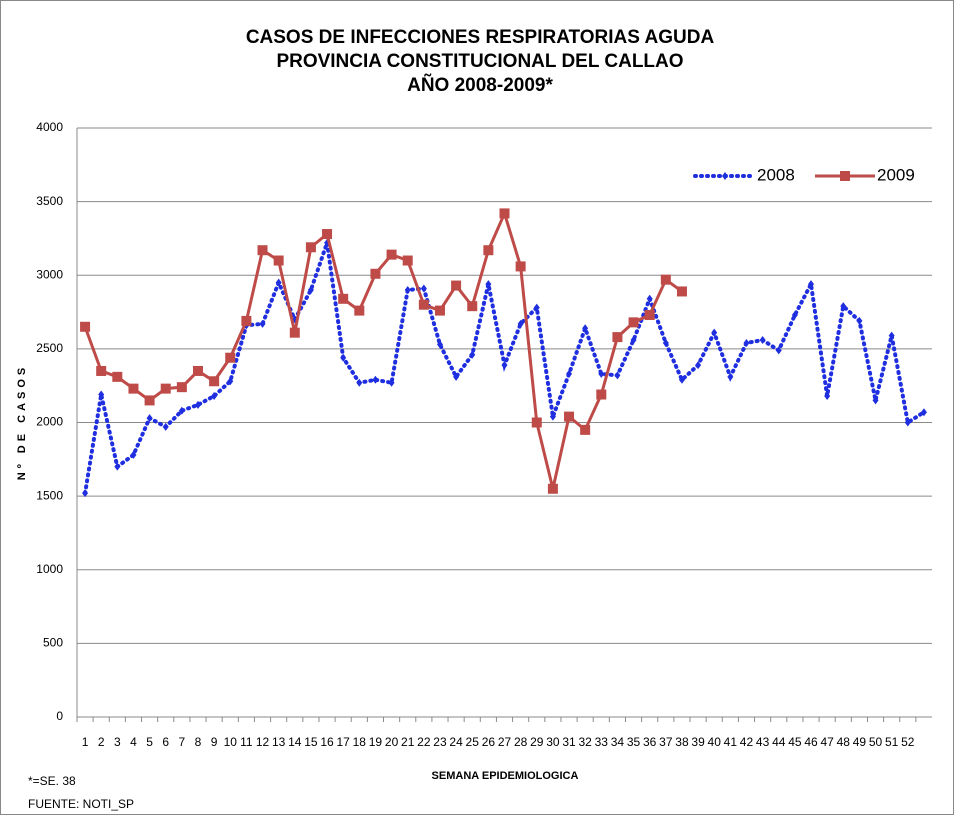 The image size is (955, 821). What do you see at coordinates (479, 61) in the screenshot?
I see `chart-title: PROVINCIA CONSTITUCIONAL DEL CALLAO` at bounding box center [479, 61].